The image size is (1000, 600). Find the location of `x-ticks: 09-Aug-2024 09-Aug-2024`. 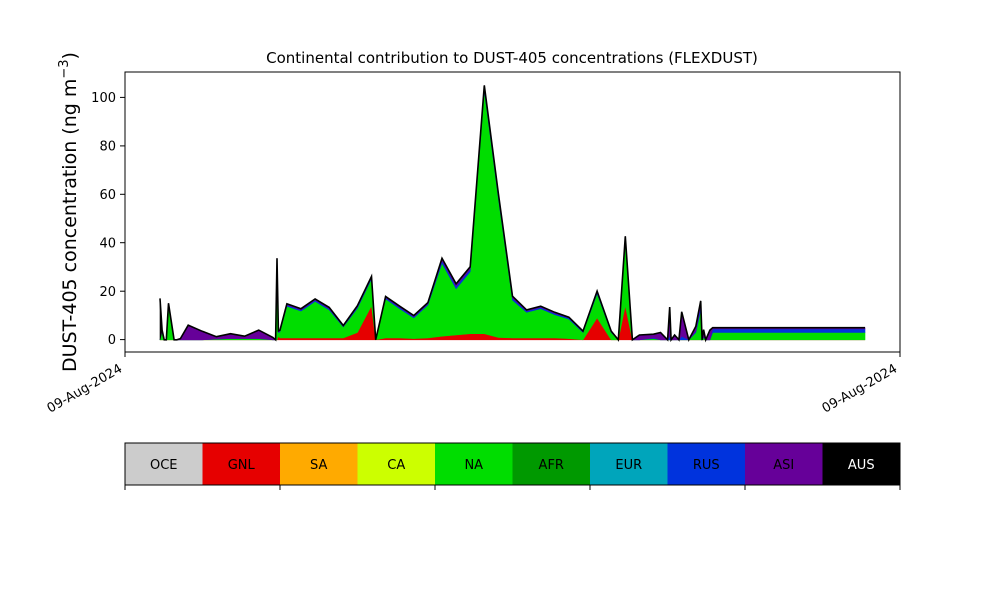

x-ticks: 09-Aug-2024 09-Aug-2024 is located at coordinates (473, 384).